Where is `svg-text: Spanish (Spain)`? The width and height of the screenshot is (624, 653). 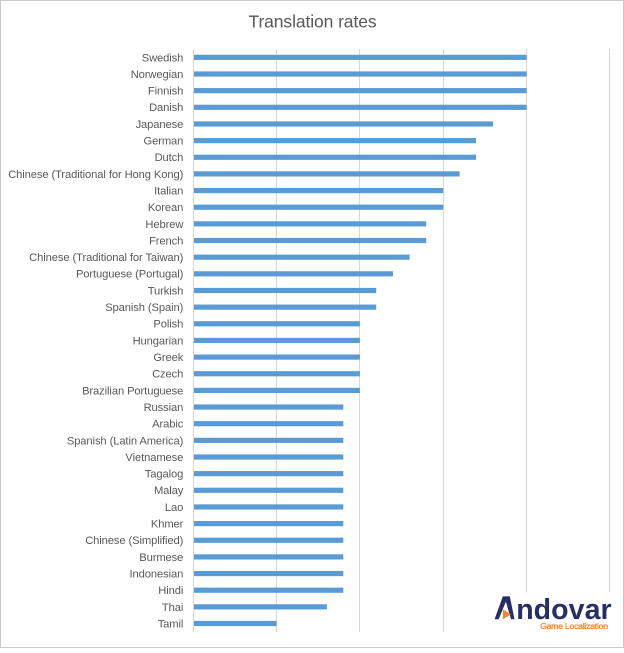
svg-text: Spanish (Spain) is located at coordinates (144, 308).